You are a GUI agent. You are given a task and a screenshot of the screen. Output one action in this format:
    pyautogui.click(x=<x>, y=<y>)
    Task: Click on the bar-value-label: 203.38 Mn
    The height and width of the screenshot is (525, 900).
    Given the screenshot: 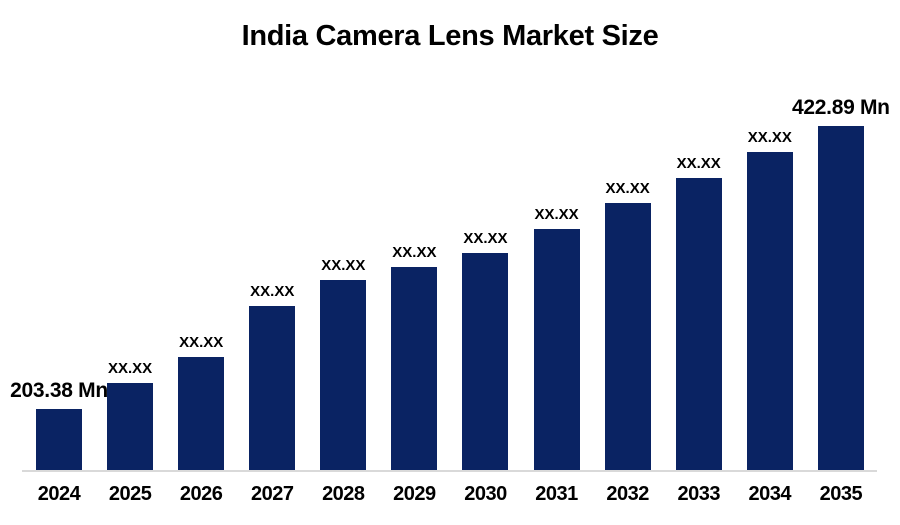 What is the action you would take?
    pyautogui.click(x=59, y=390)
    